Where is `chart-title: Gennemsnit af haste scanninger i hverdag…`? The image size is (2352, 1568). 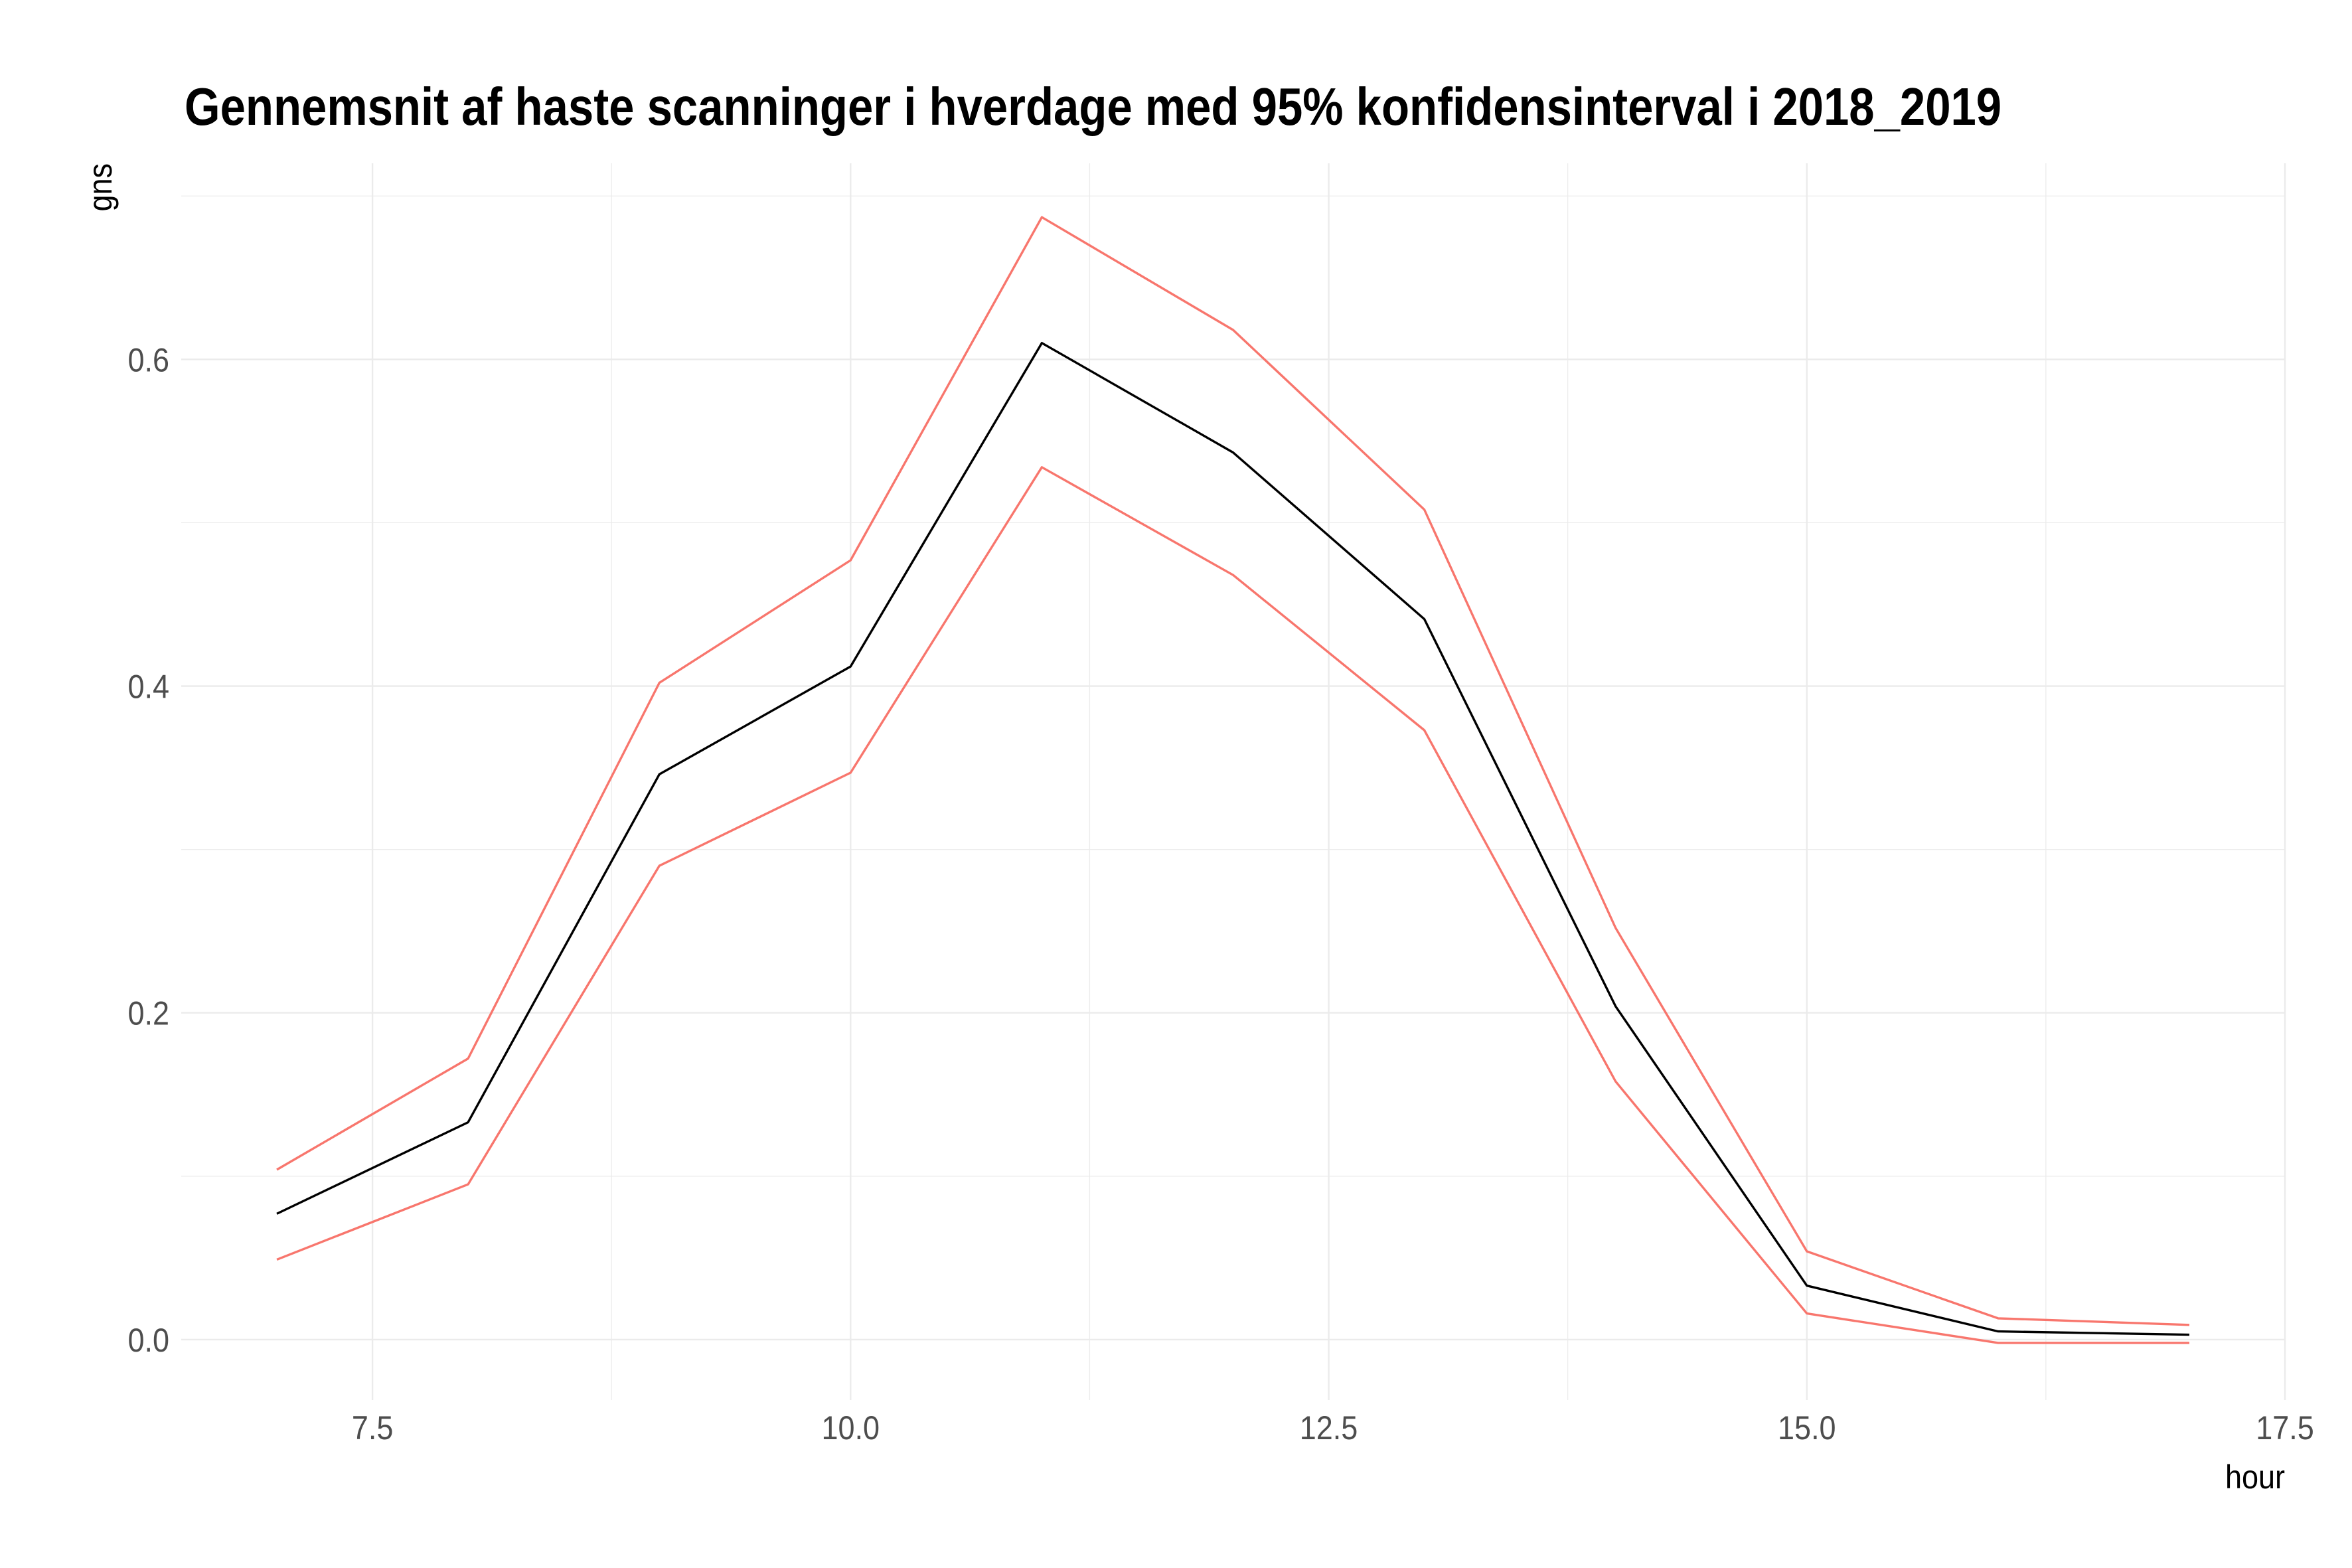
chart-title: Gennemsnit af haste scanninger i hverdag… is located at coordinates (1093, 106).